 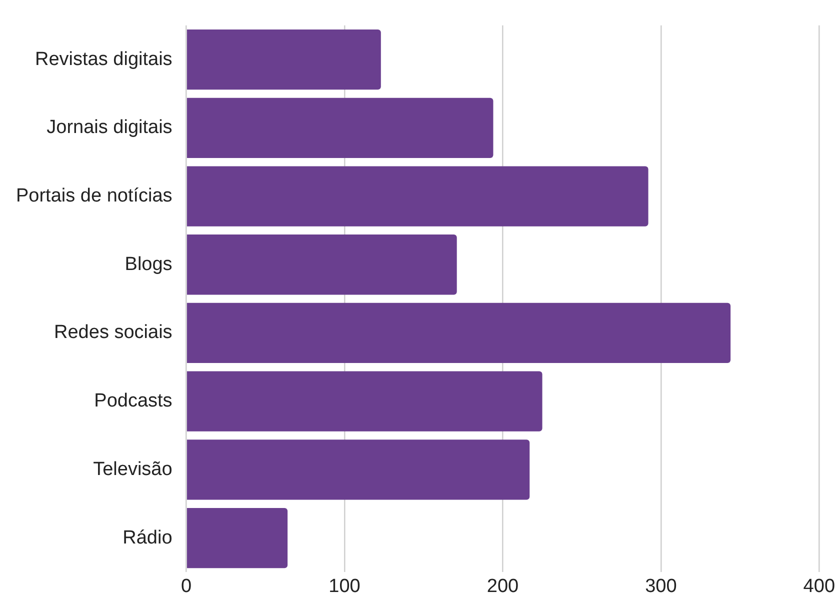 I want to click on y-tick-label: Portais de notícias, so click(x=94, y=196).